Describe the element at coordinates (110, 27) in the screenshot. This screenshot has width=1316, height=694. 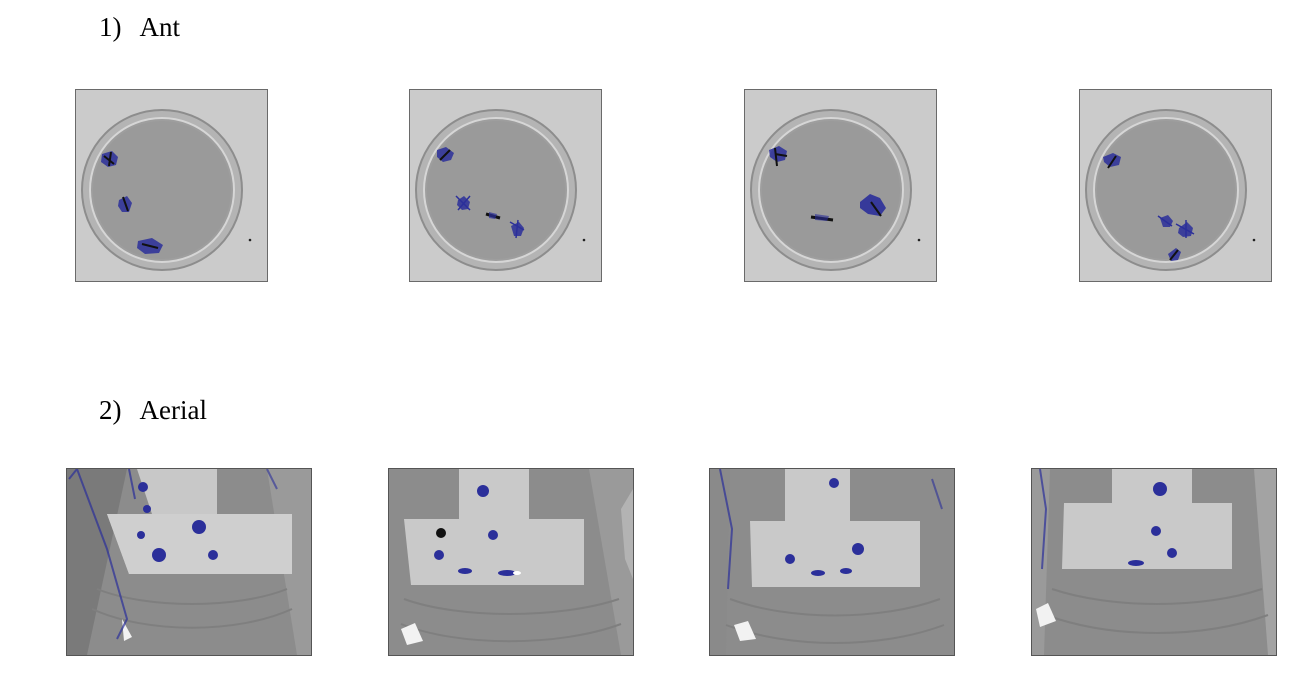
I see `section-number: 1)` at that location.